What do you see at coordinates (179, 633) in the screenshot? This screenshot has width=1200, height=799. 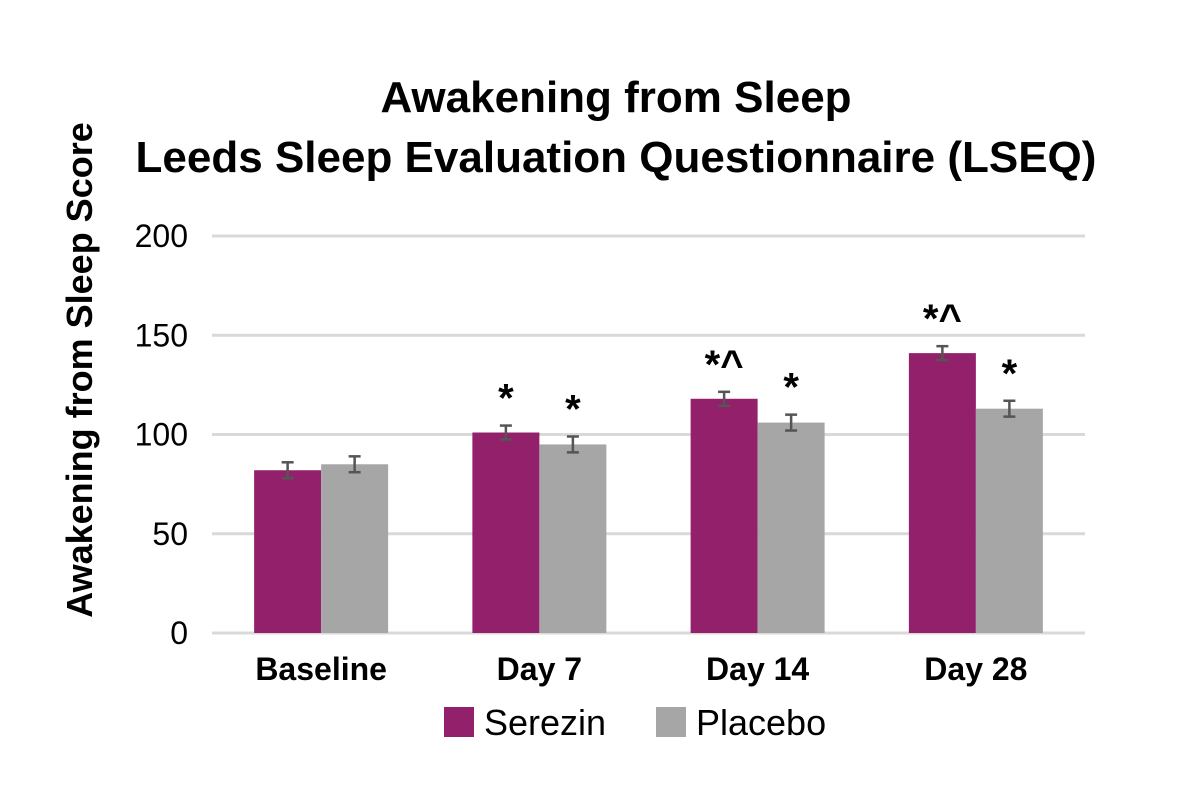 I see `y-tick-label: 0` at bounding box center [179, 633].